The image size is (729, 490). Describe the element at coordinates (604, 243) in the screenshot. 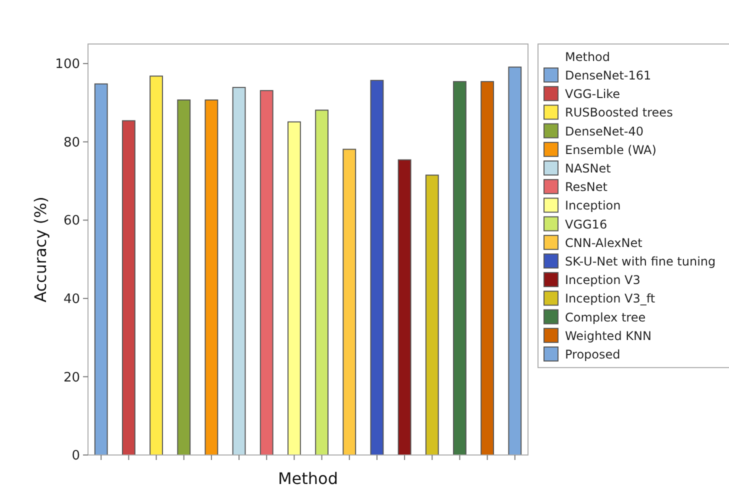

I see `legend-label: CNN-AlexNet` at that location.